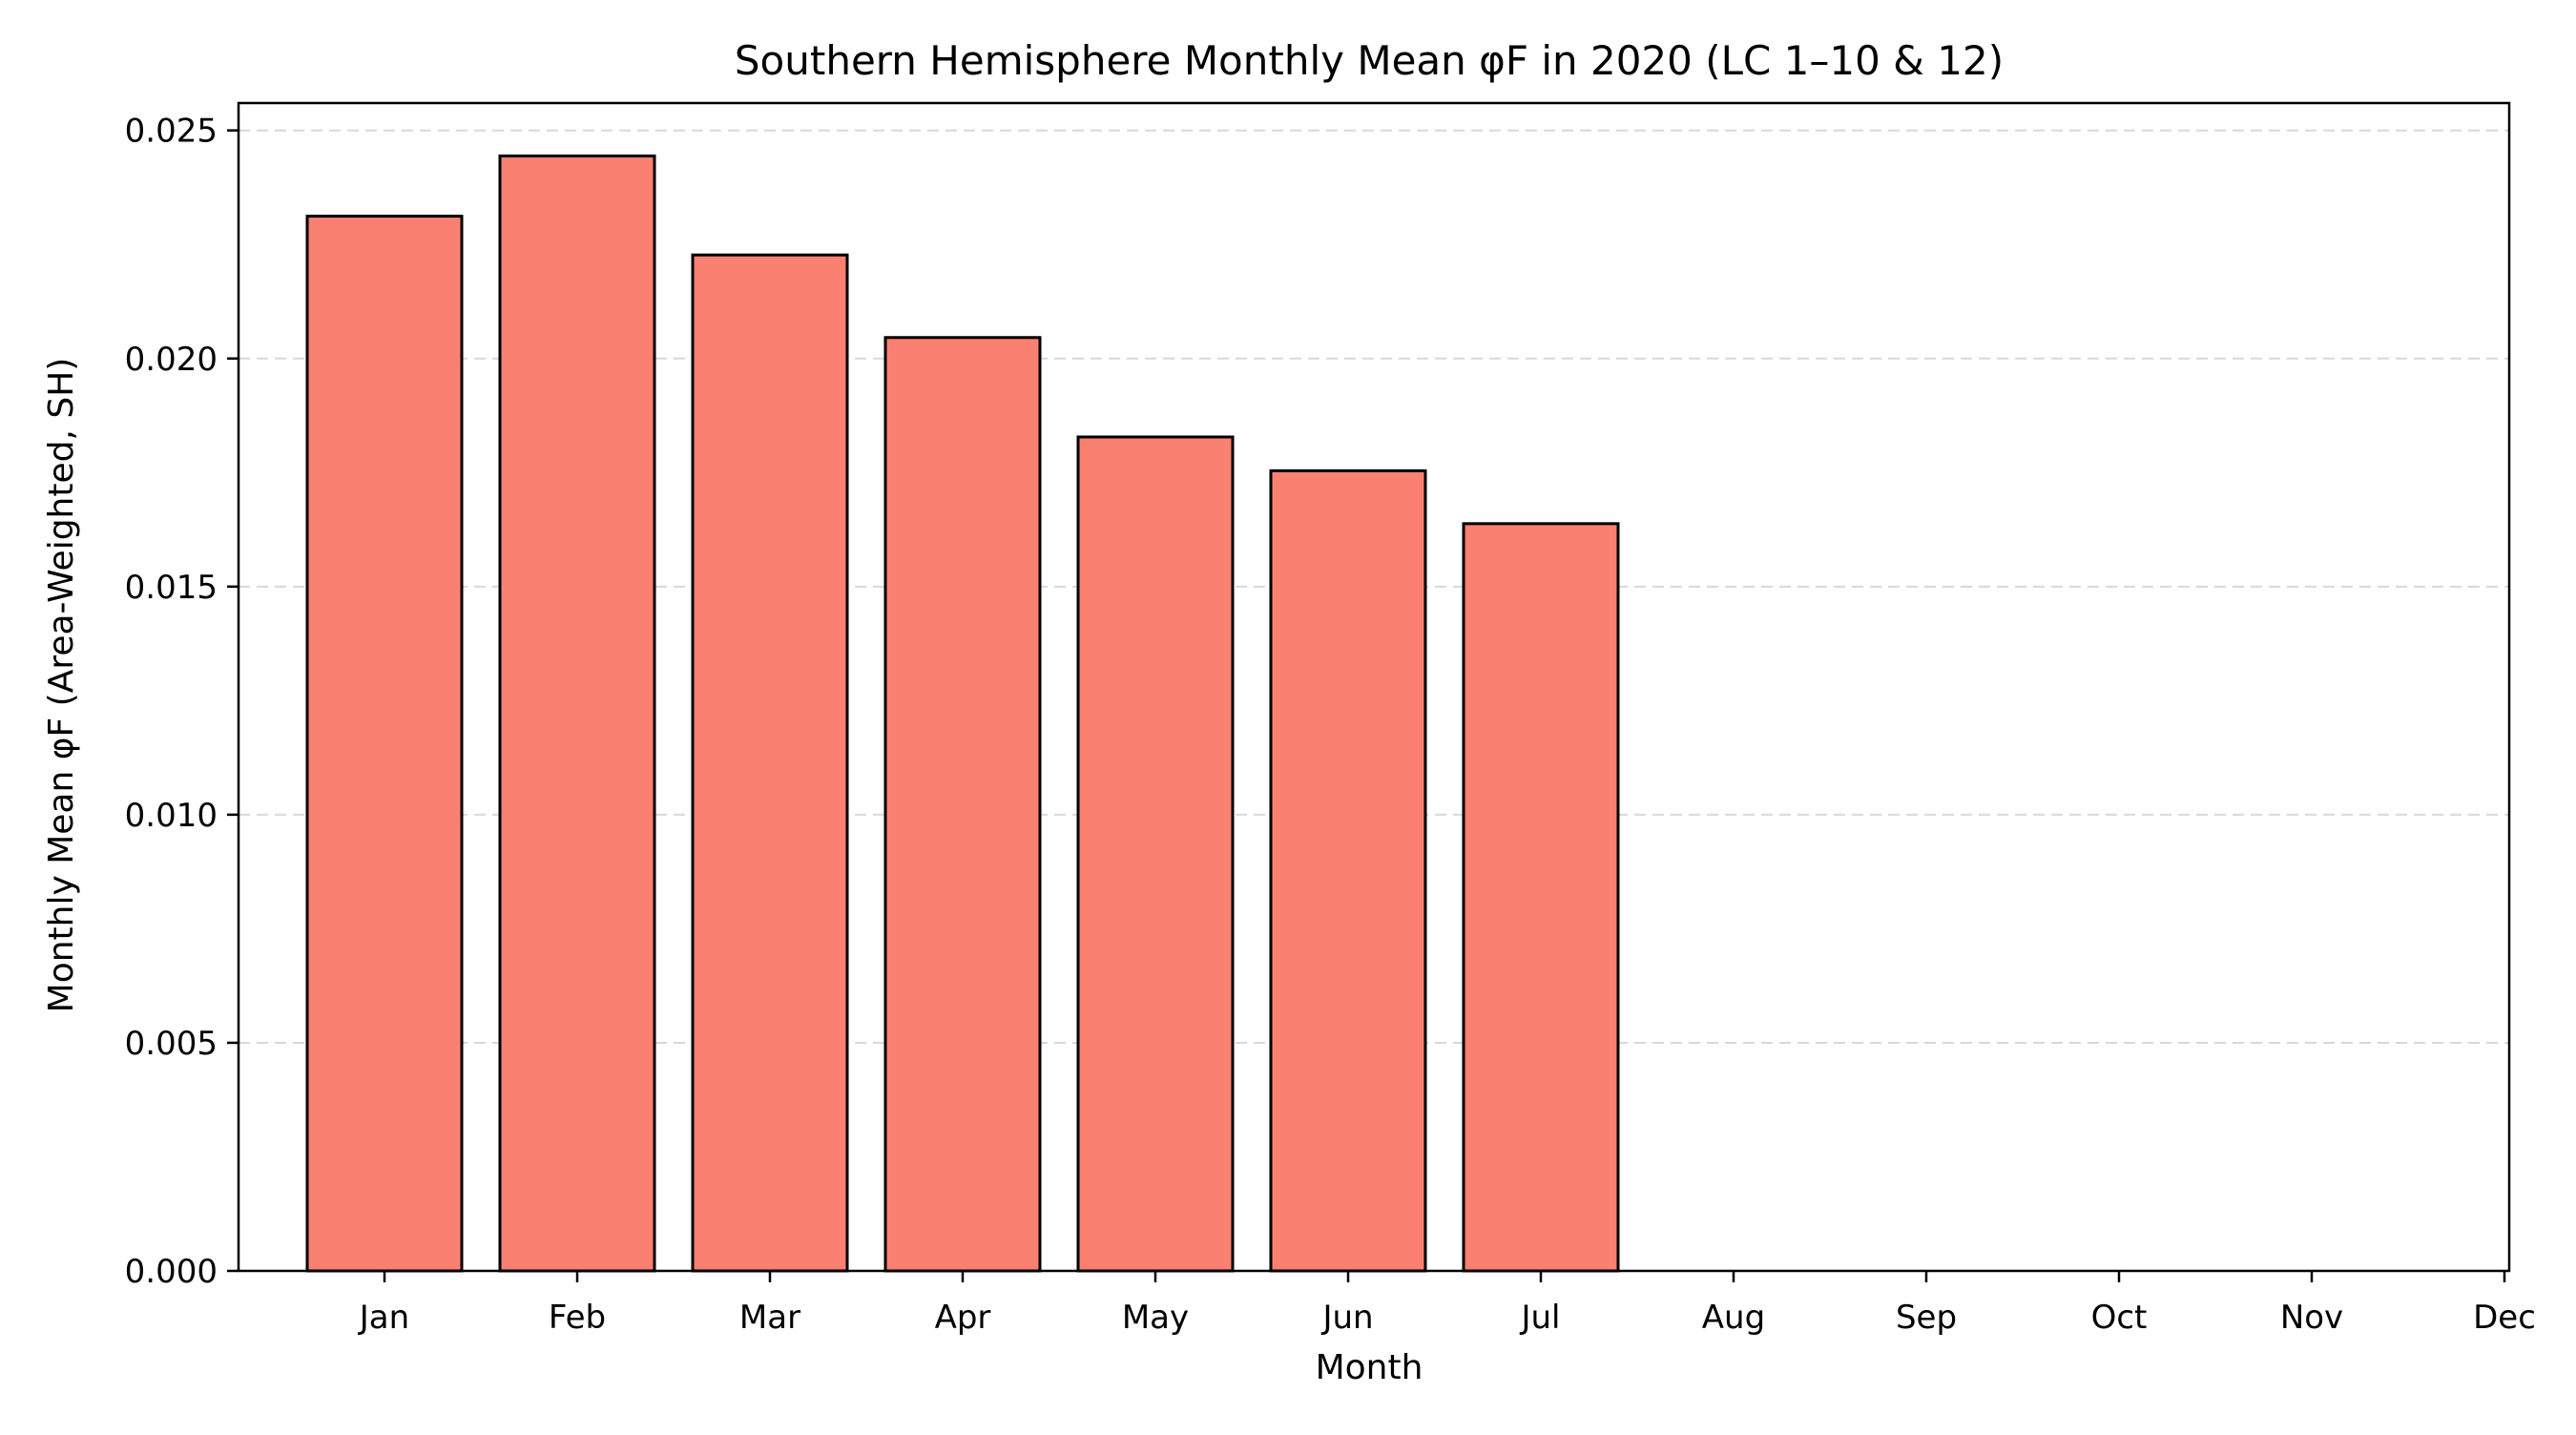 This screenshot has width=2576, height=1435. Describe the element at coordinates (171, 588) in the screenshot. I see `y-tick-label: 0.015` at that location.